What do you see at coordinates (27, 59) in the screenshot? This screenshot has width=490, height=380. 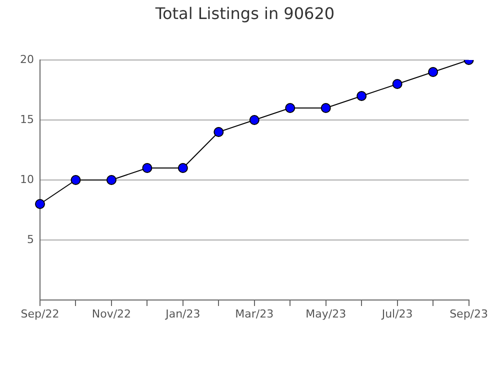 I see `y-tick-label: 20` at bounding box center [27, 59].